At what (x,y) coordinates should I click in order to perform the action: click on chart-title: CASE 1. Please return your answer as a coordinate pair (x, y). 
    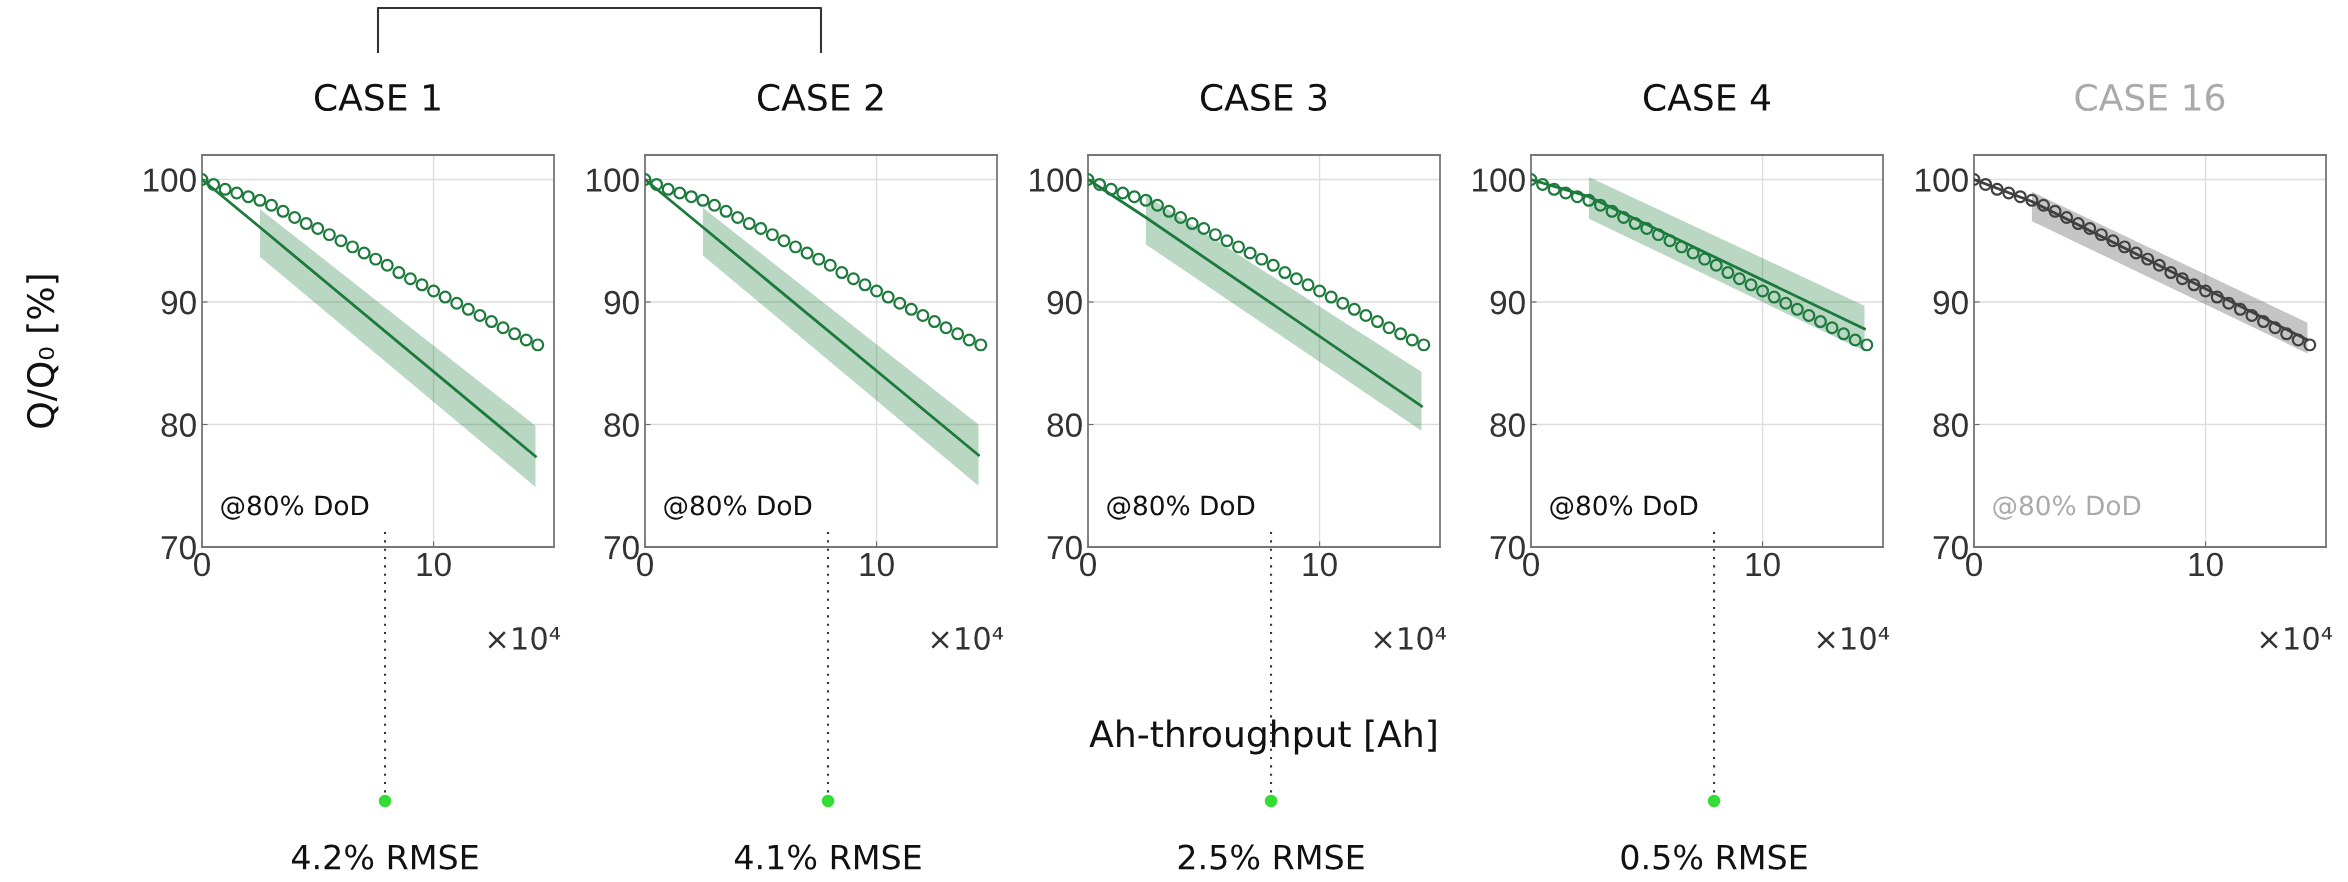
    Looking at the image, I should click on (377, 97).